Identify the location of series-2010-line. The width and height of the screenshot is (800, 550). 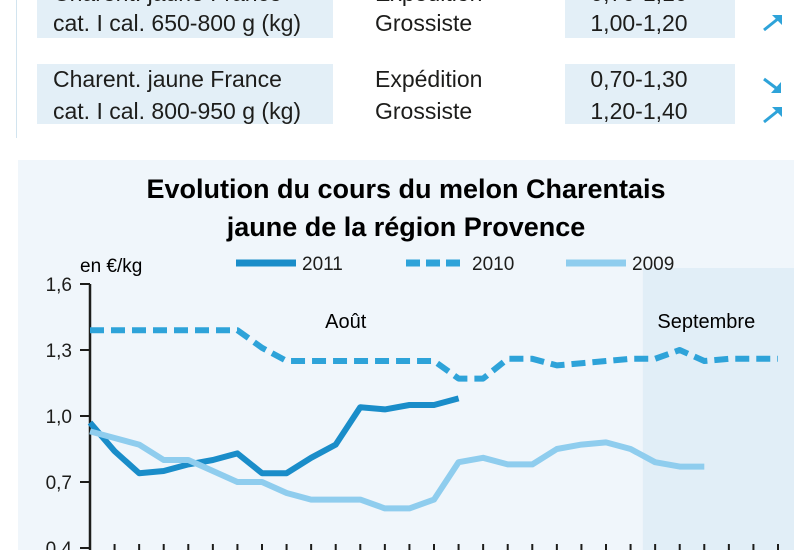
(434, 354).